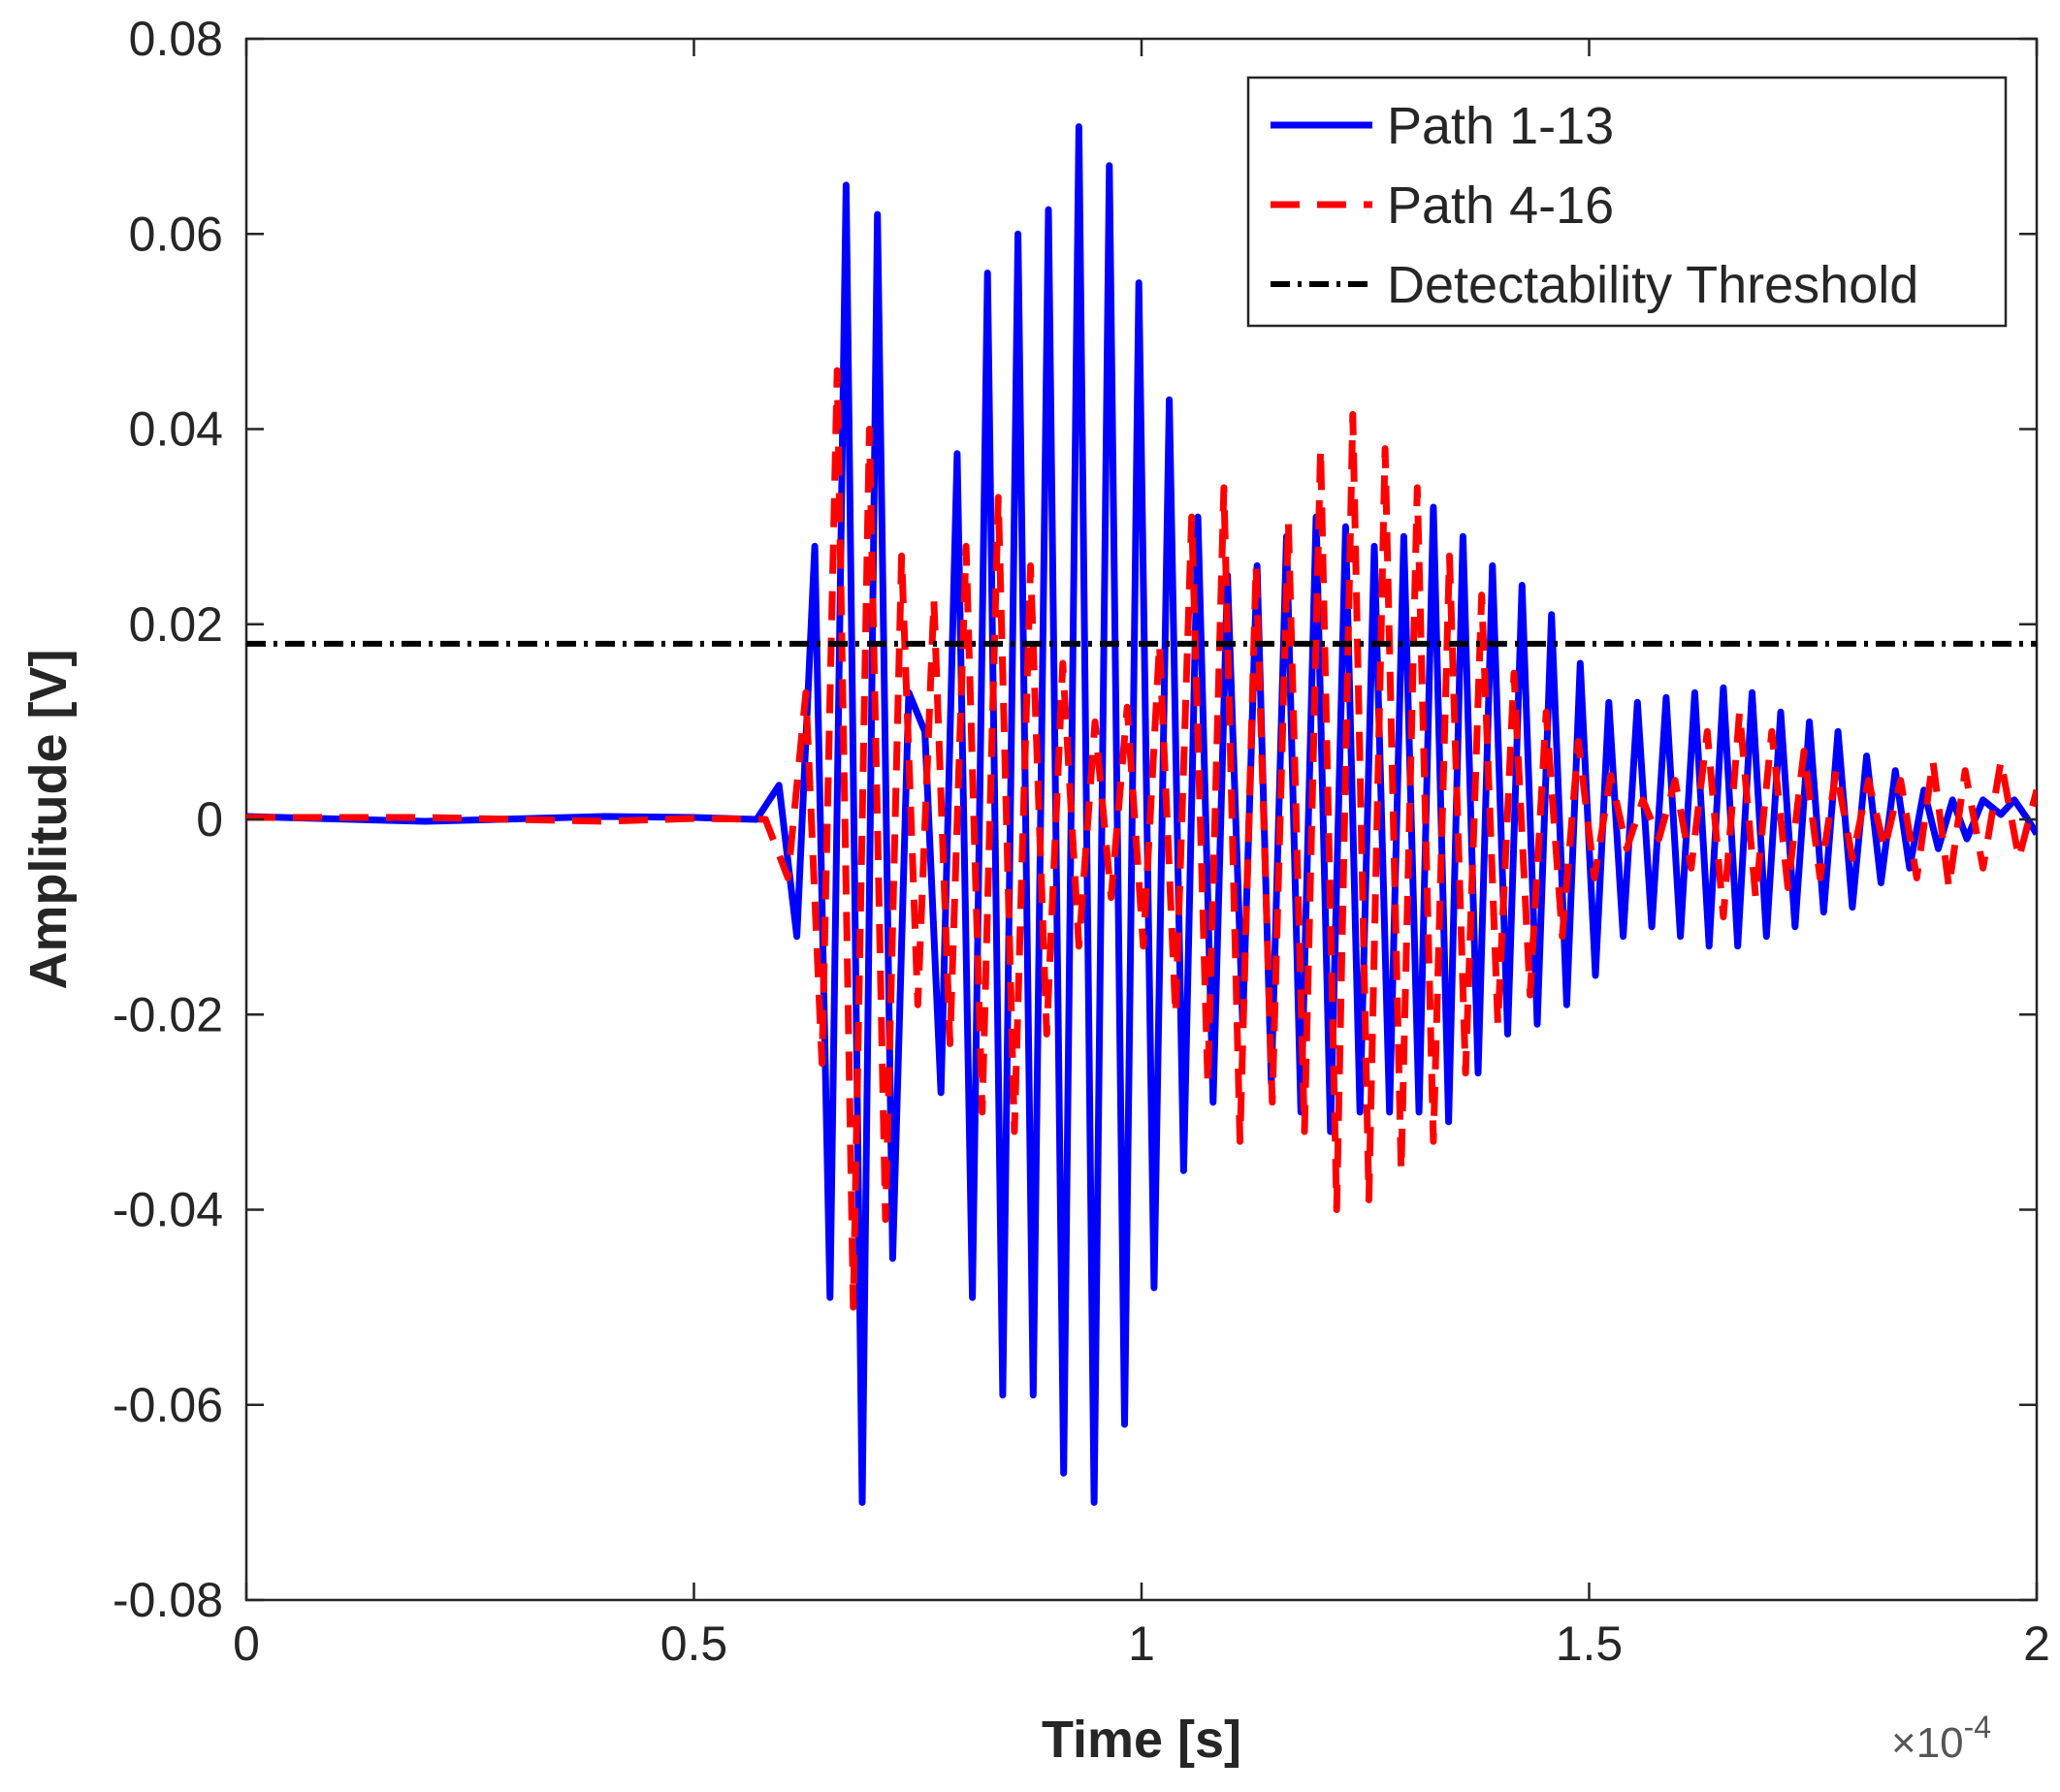 This screenshot has width=2060, height=1792. What do you see at coordinates (1928, 1743) in the screenshot?
I see `x-axis-exponent-base: ×10` at bounding box center [1928, 1743].